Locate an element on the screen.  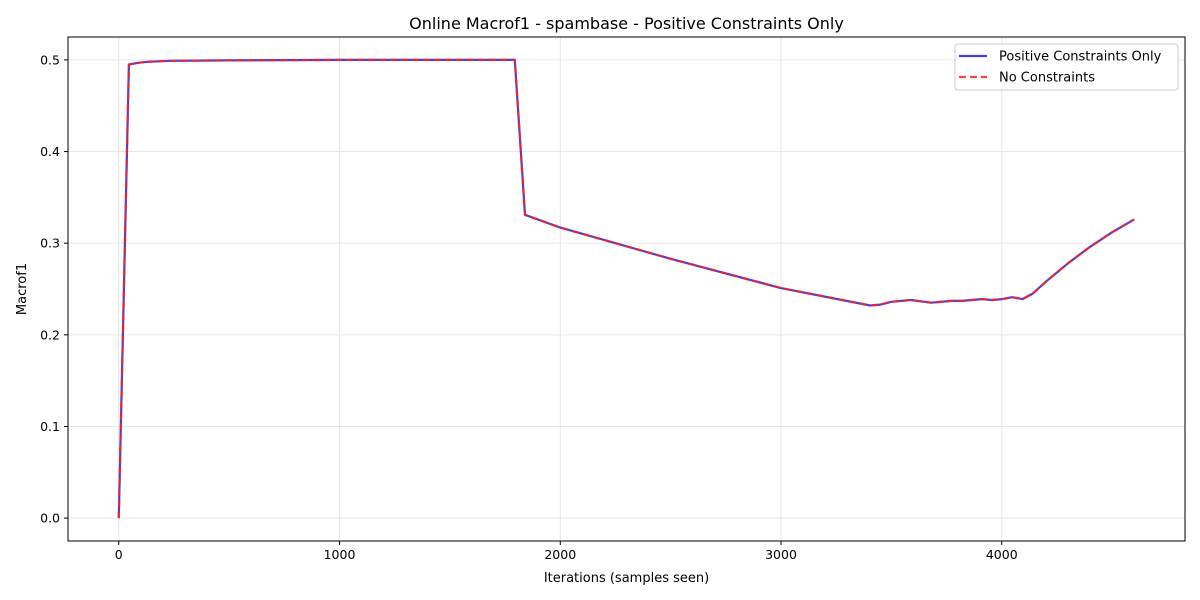
y-tick-label: 0.1 is located at coordinates (50, 426).